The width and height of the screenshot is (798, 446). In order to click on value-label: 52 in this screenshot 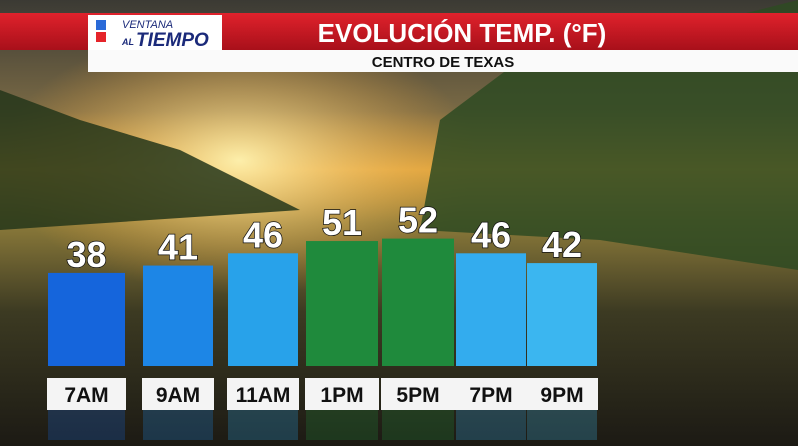, I will do `click(418, 220)`.